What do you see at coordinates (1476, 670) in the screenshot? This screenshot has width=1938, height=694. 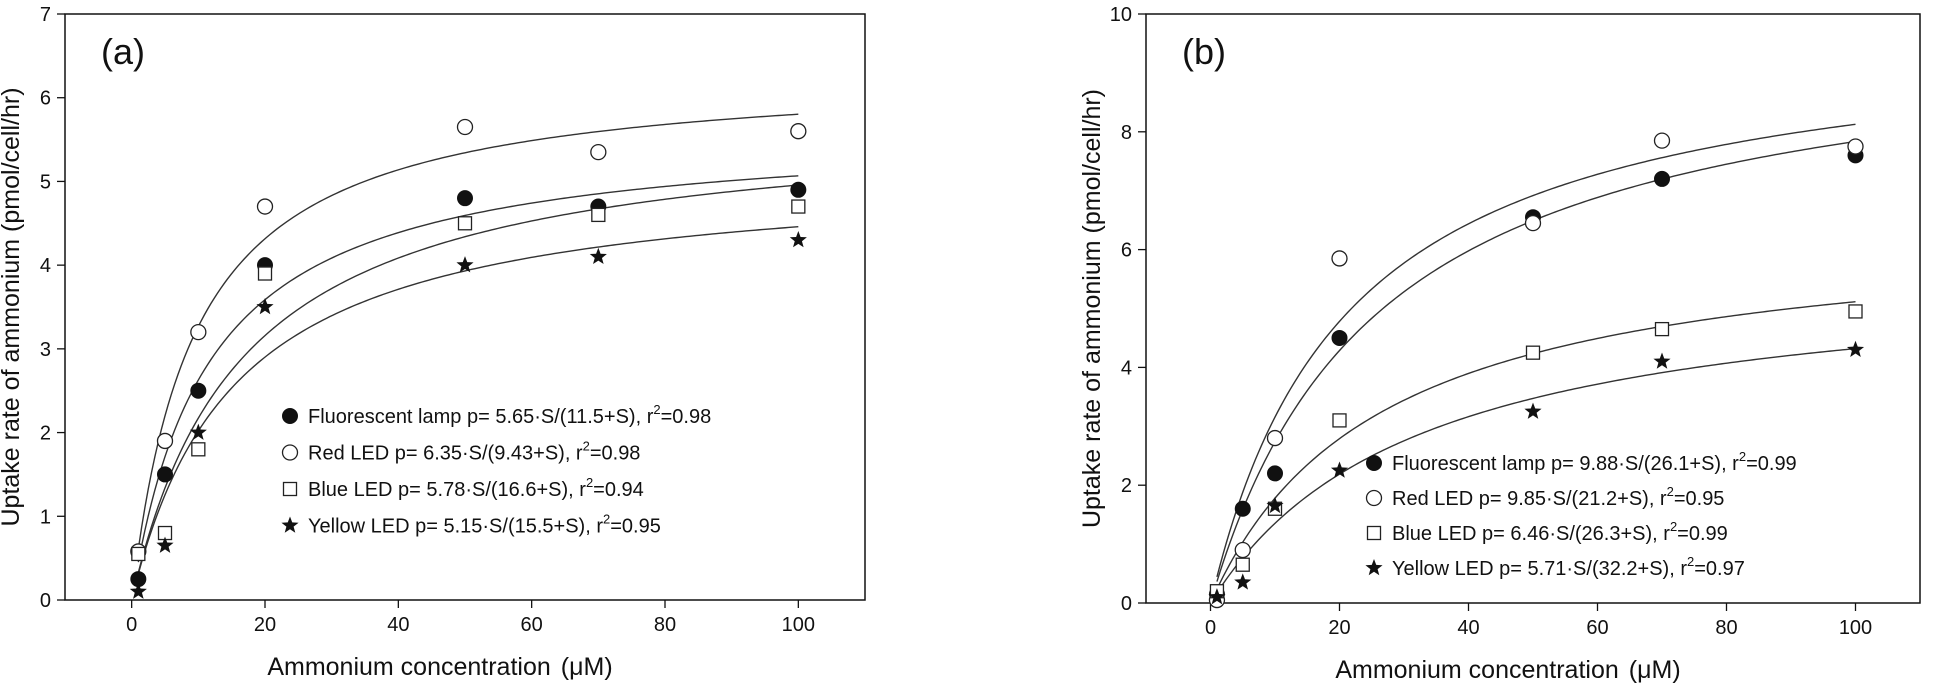 I see `x-axis-title-text: Ammonium concentration` at bounding box center [1476, 670].